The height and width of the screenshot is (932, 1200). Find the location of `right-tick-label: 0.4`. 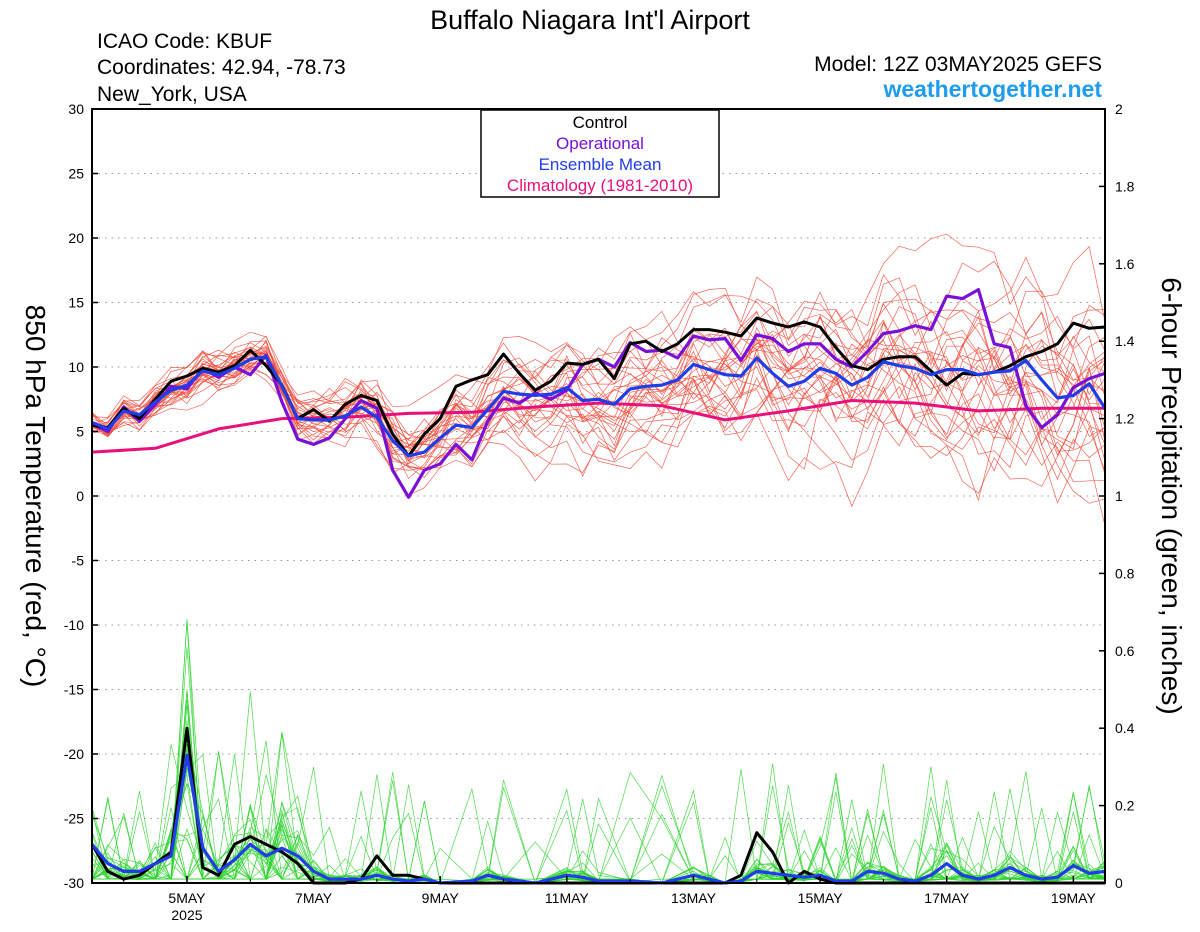

right-tick-label: 0.4 is located at coordinates (1125, 728).